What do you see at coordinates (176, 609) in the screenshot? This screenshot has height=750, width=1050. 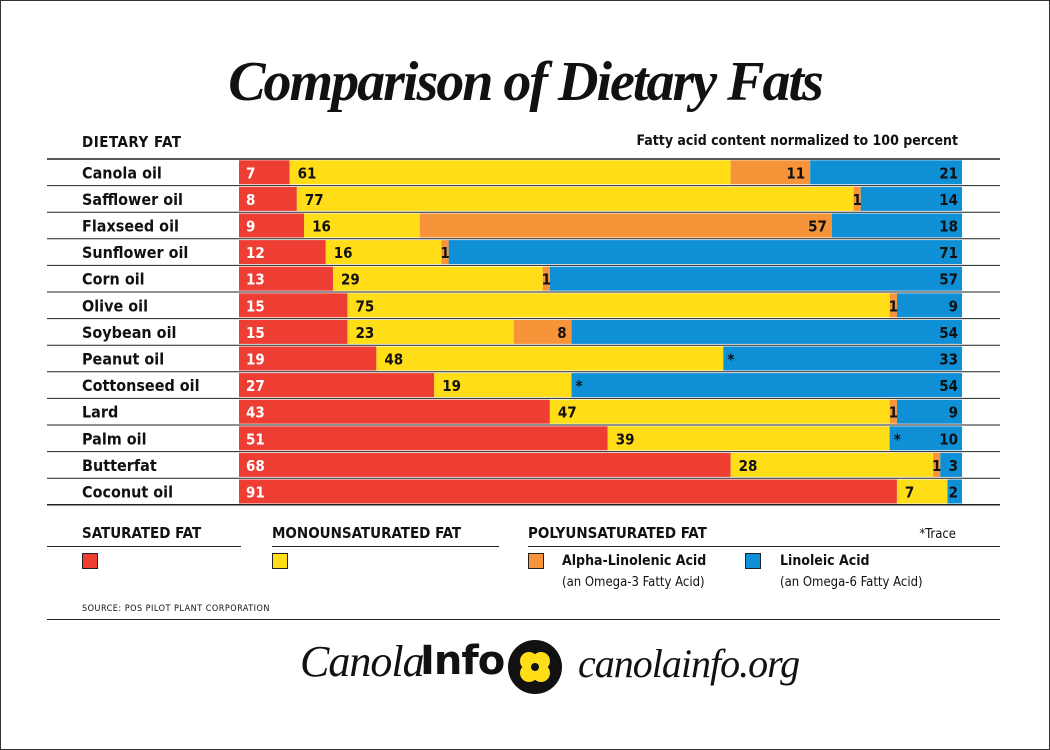 I see `source-note: SOURCE: POS PILOT PLANT CORPORATION` at bounding box center [176, 609].